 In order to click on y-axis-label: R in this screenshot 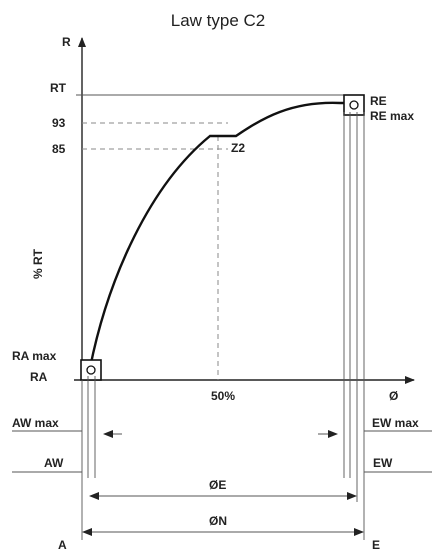, I will do `click(66, 42)`.